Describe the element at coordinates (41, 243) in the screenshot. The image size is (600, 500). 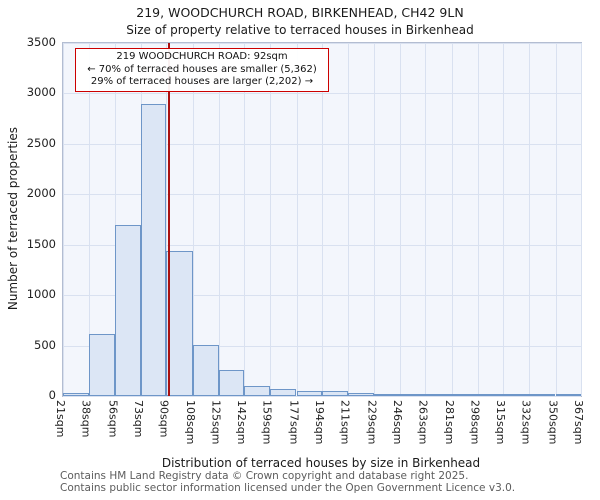
I see `y-tick-label: 1500` at that location.